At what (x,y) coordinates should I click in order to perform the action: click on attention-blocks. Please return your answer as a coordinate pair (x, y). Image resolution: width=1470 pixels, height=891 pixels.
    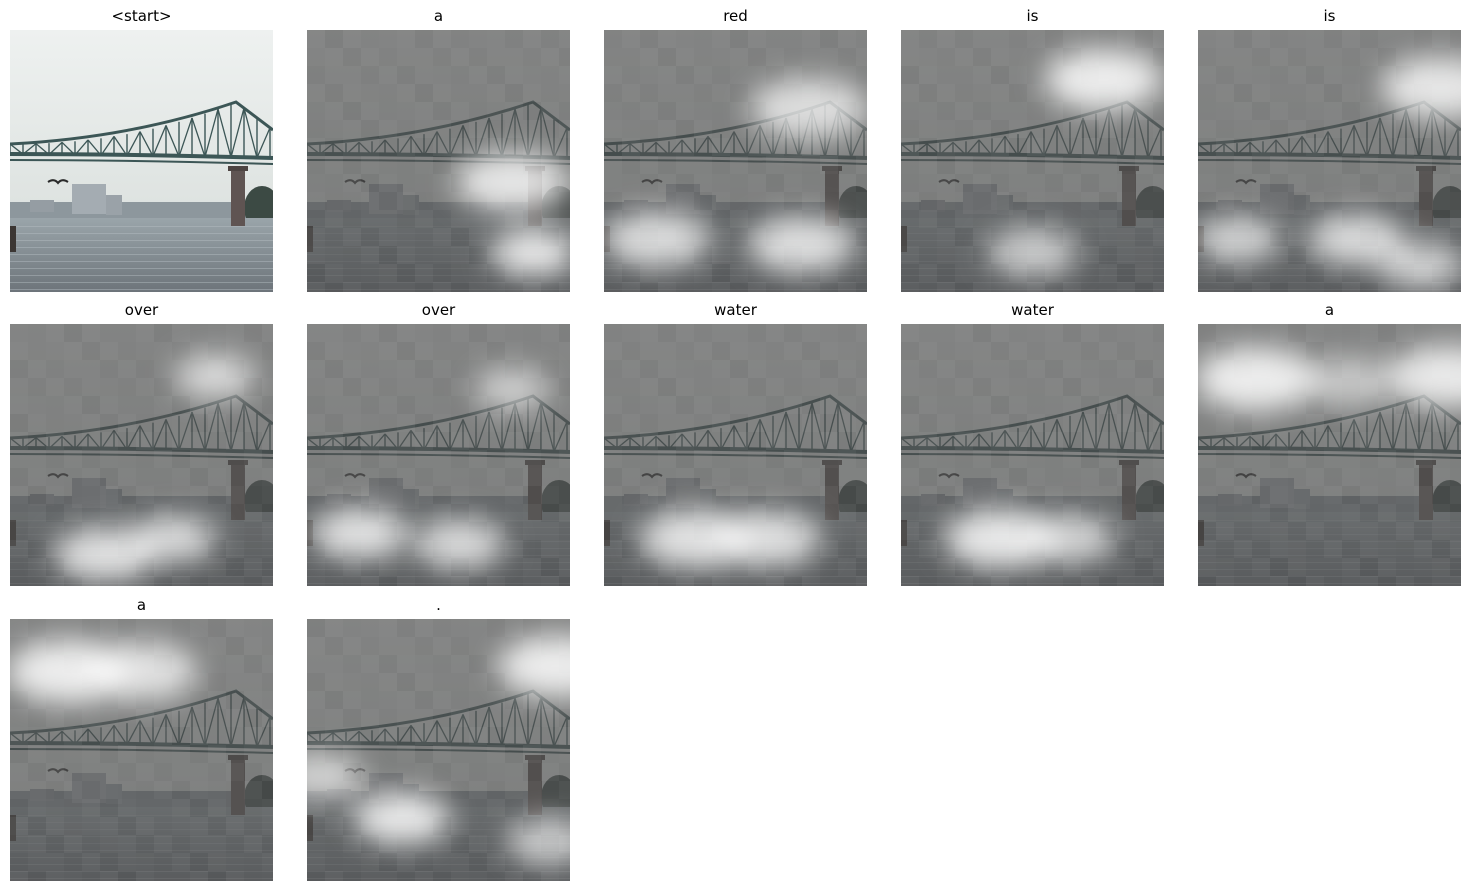
    Looking at the image, I should click on (735, 455).